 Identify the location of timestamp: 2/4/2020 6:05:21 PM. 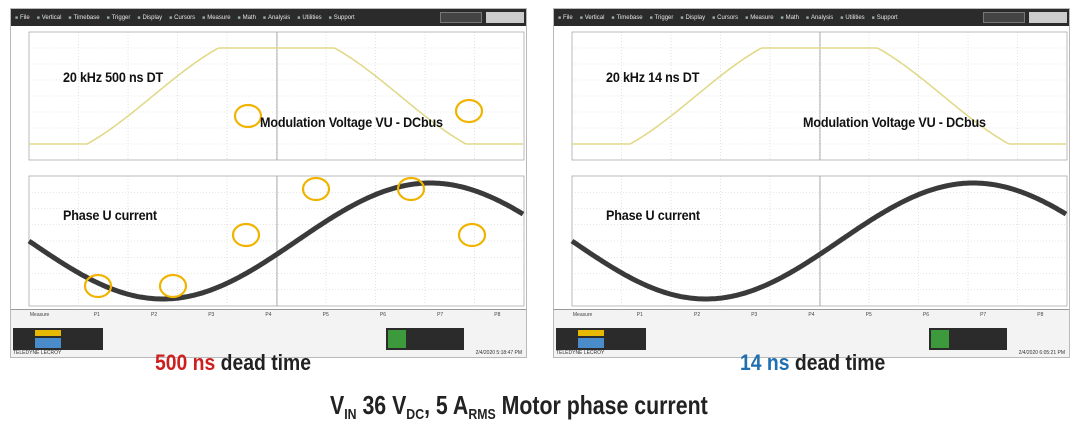
(1041, 353).